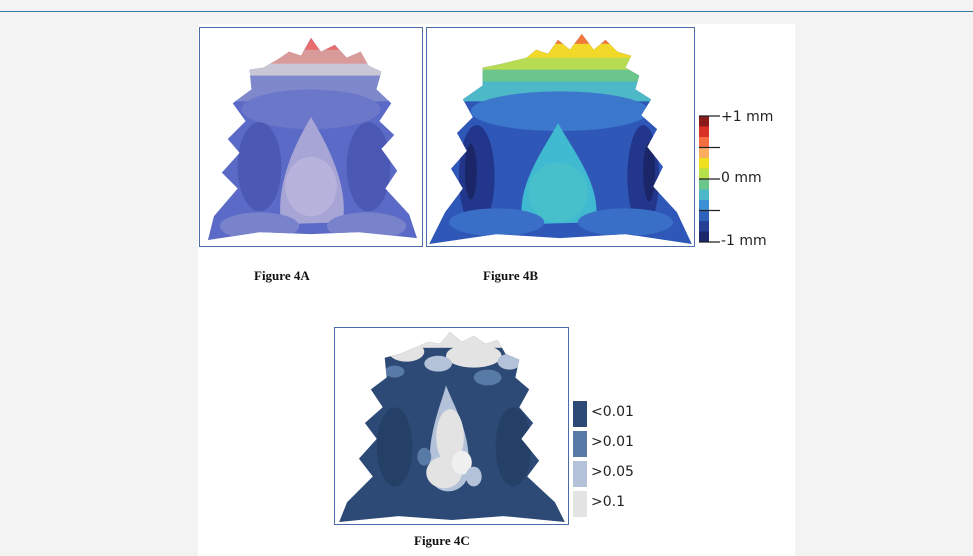 This screenshot has height=556, width=973. What do you see at coordinates (741, 178) in the screenshot?
I see `colorbar-label-zero: 0 mm` at bounding box center [741, 178].